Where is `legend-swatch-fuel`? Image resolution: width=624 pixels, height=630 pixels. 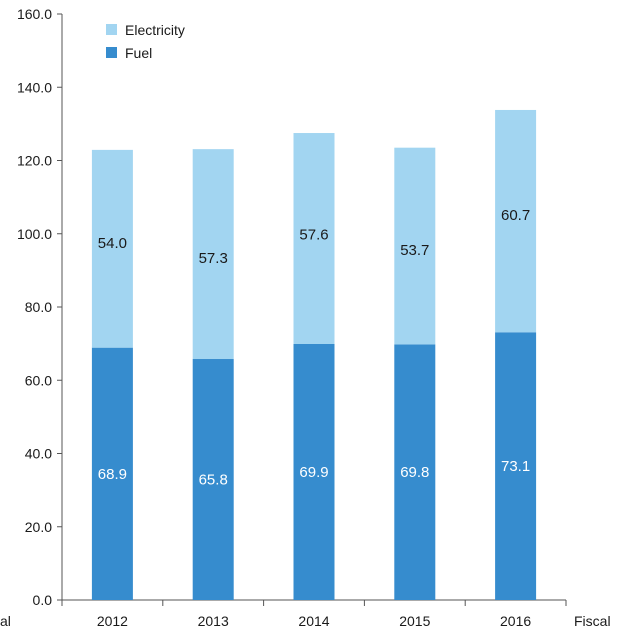 legend-swatch-fuel is located at coordinates (111, 52).